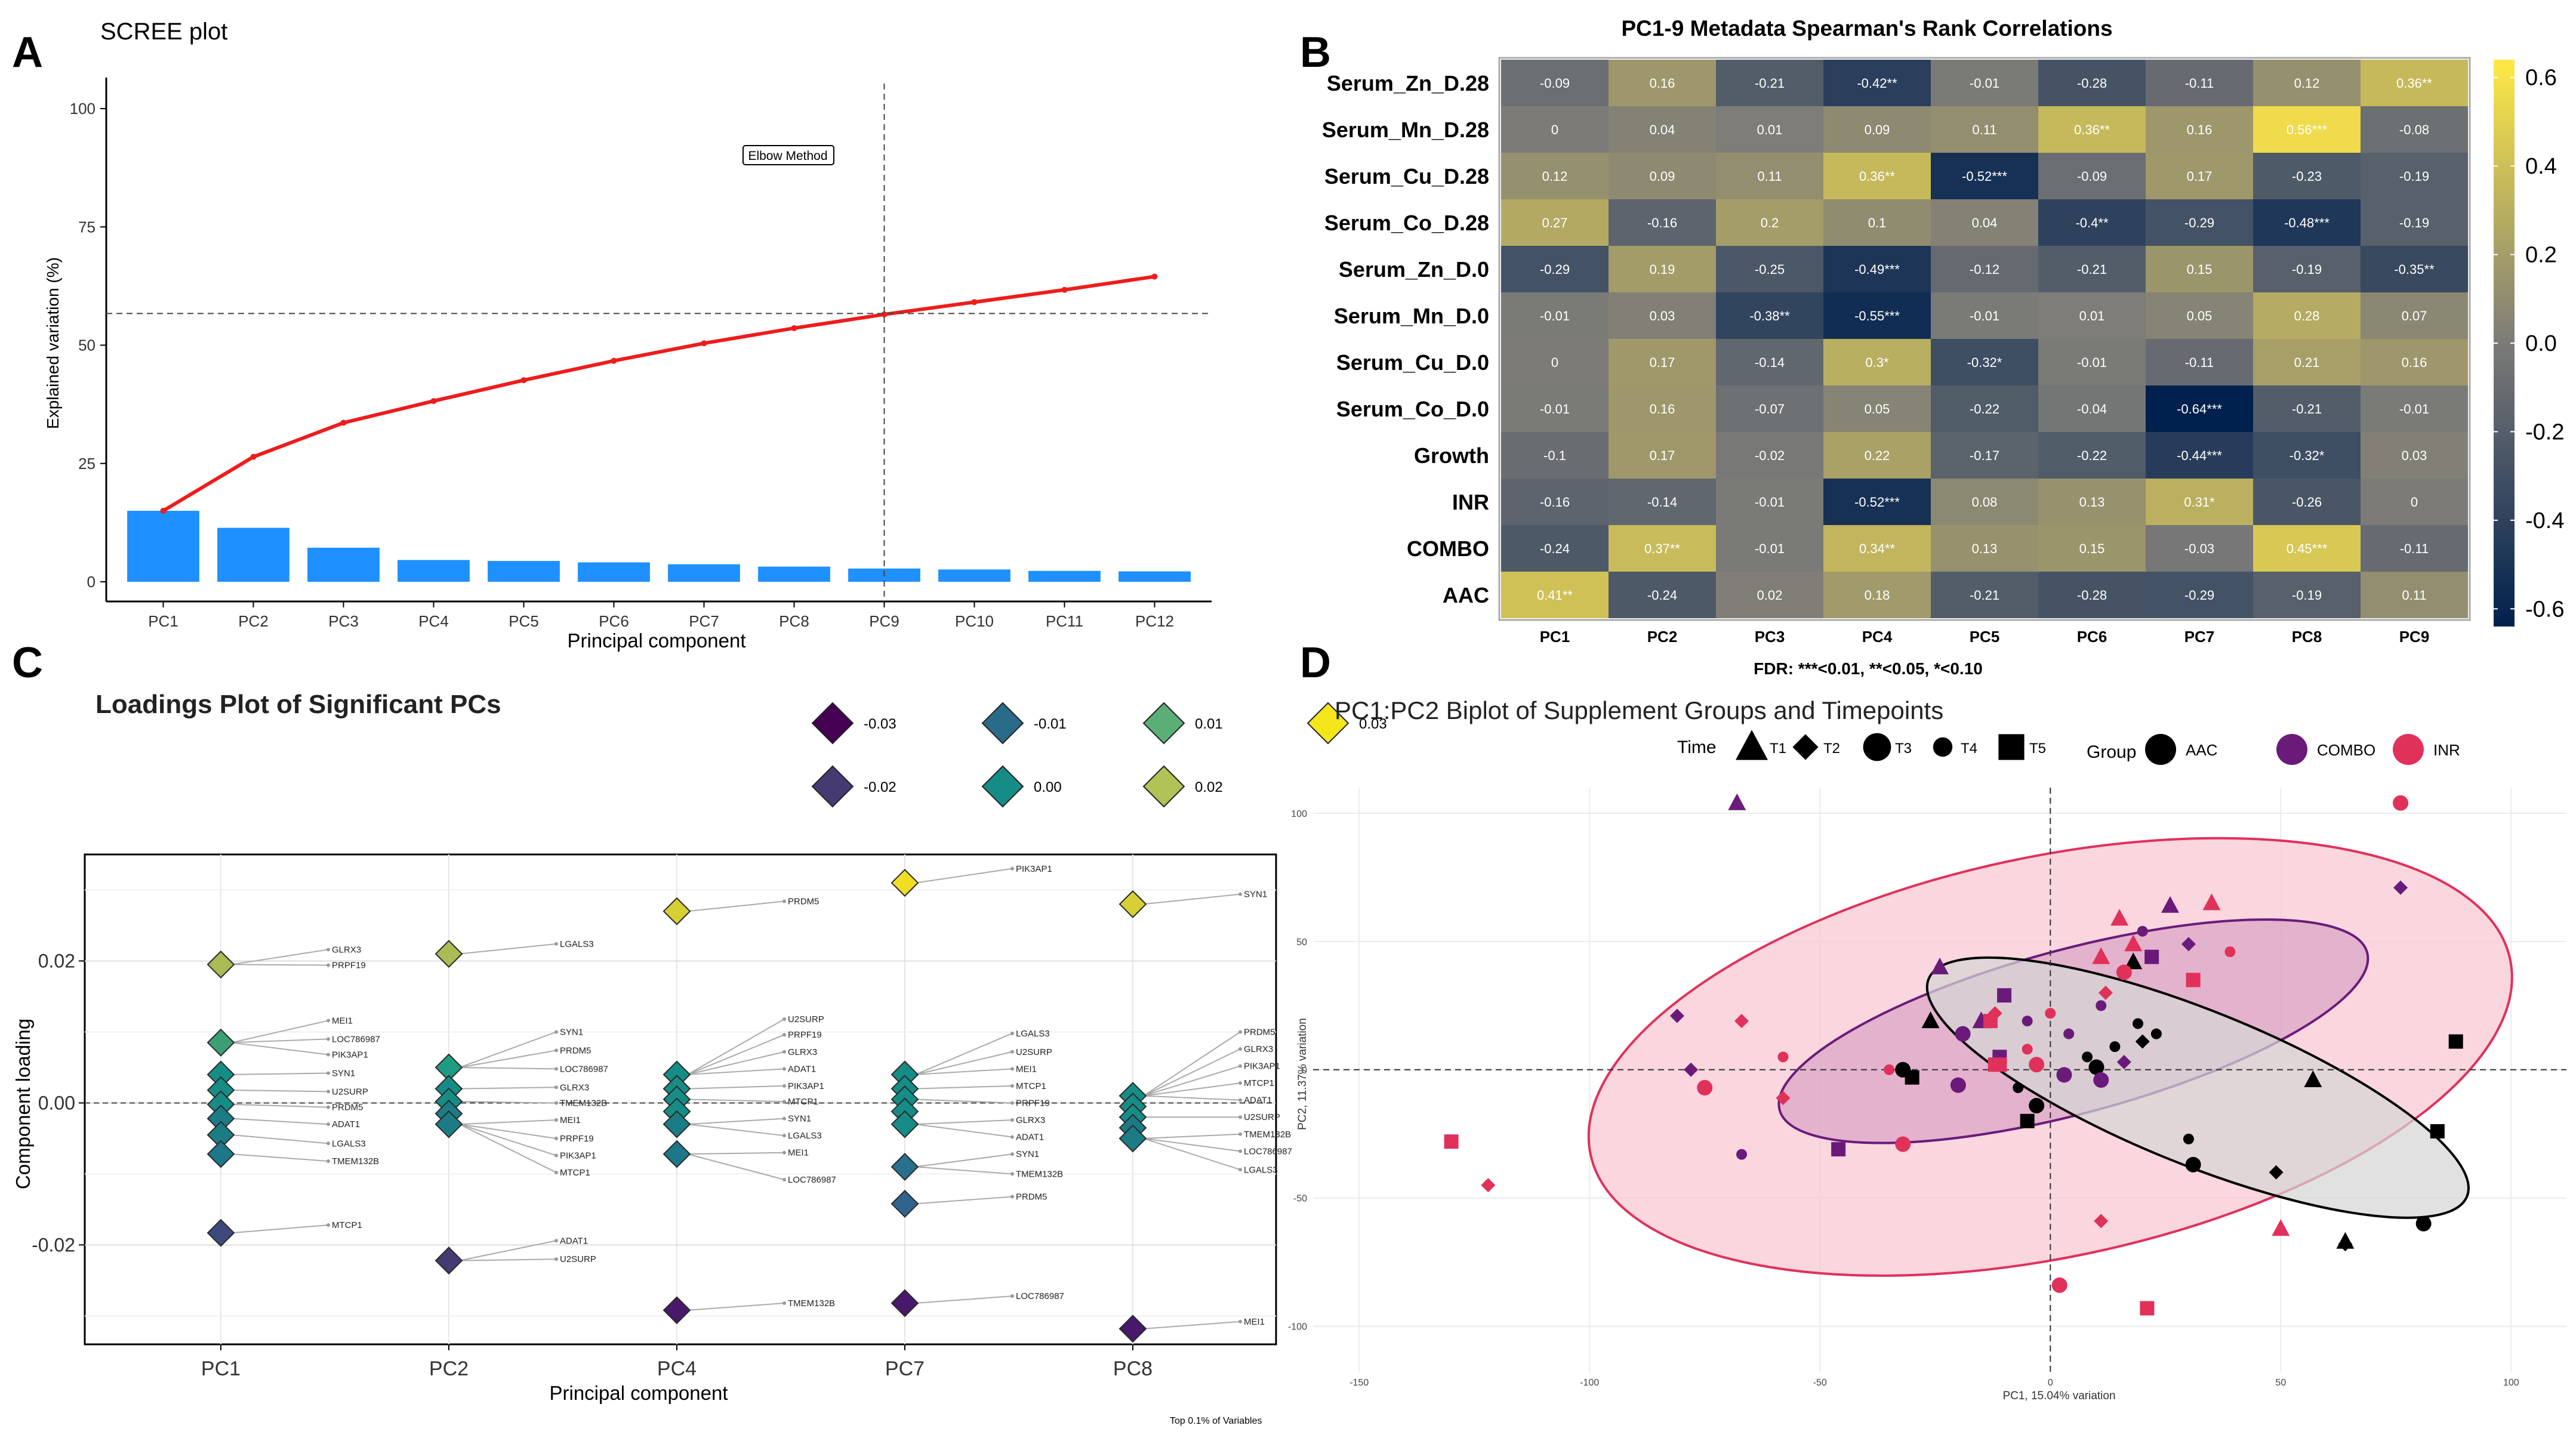 Image resolution: width=2576 pixels, height=1441 pixels. I want to click on column-label: PC6, so click(2092, 637).